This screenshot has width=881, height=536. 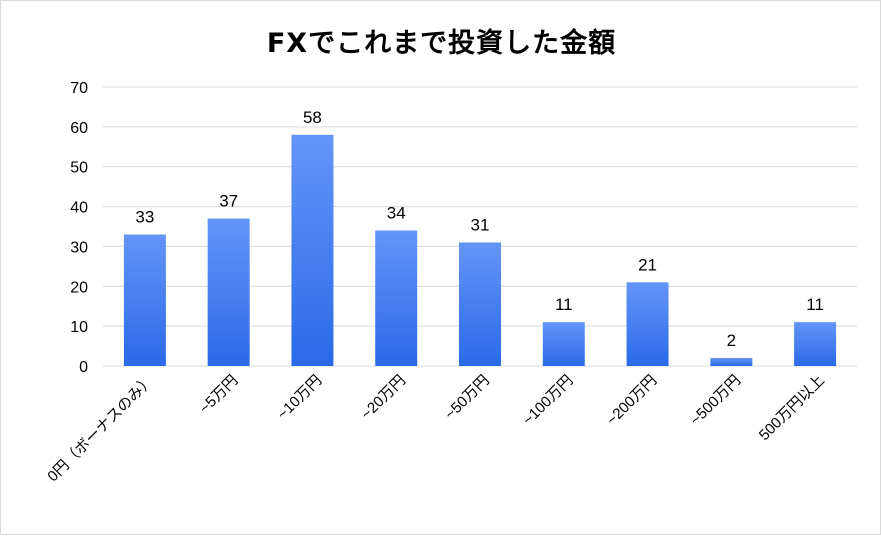 What do you see at coordinates (79, 208) in the screenshot?
I see `y-tick-label: 40` at bounding box center [79, 208].